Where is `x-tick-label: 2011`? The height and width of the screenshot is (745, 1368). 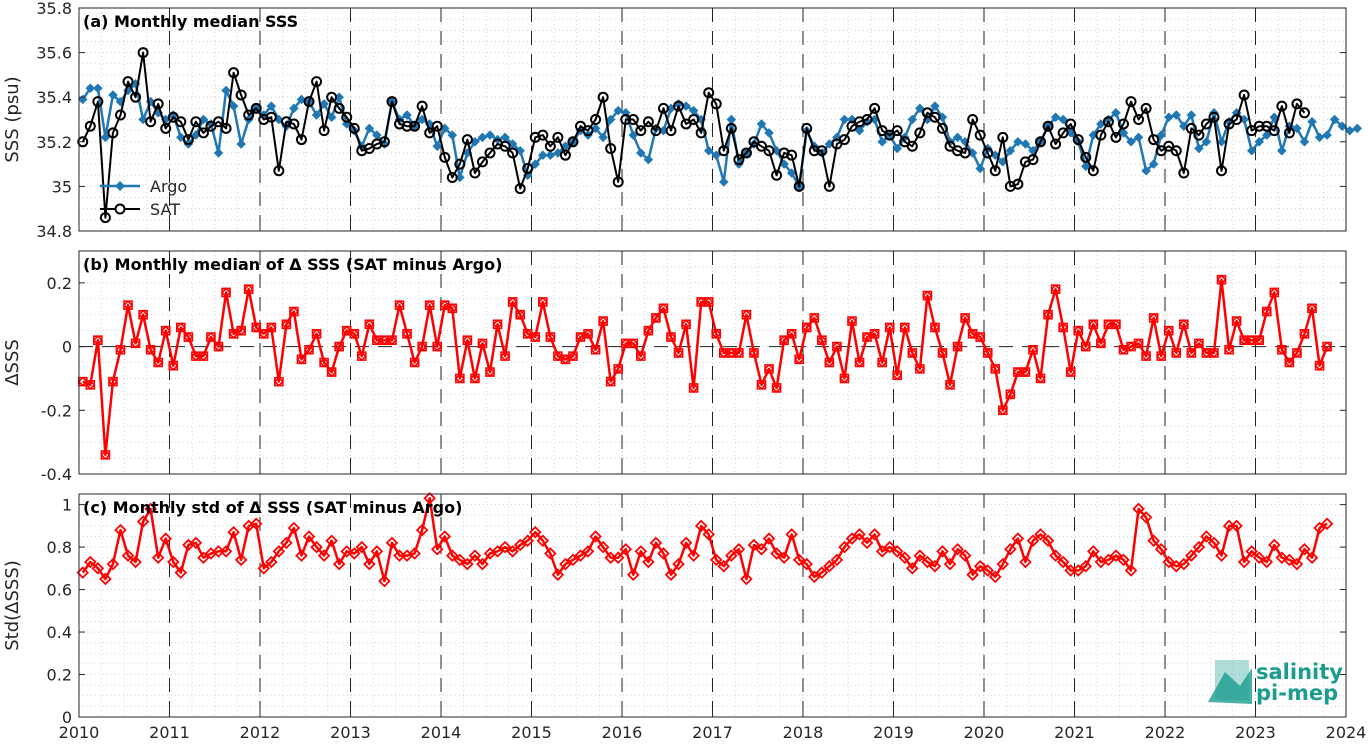 x-tick-label: 2011 is located at coordinates (169, 732).